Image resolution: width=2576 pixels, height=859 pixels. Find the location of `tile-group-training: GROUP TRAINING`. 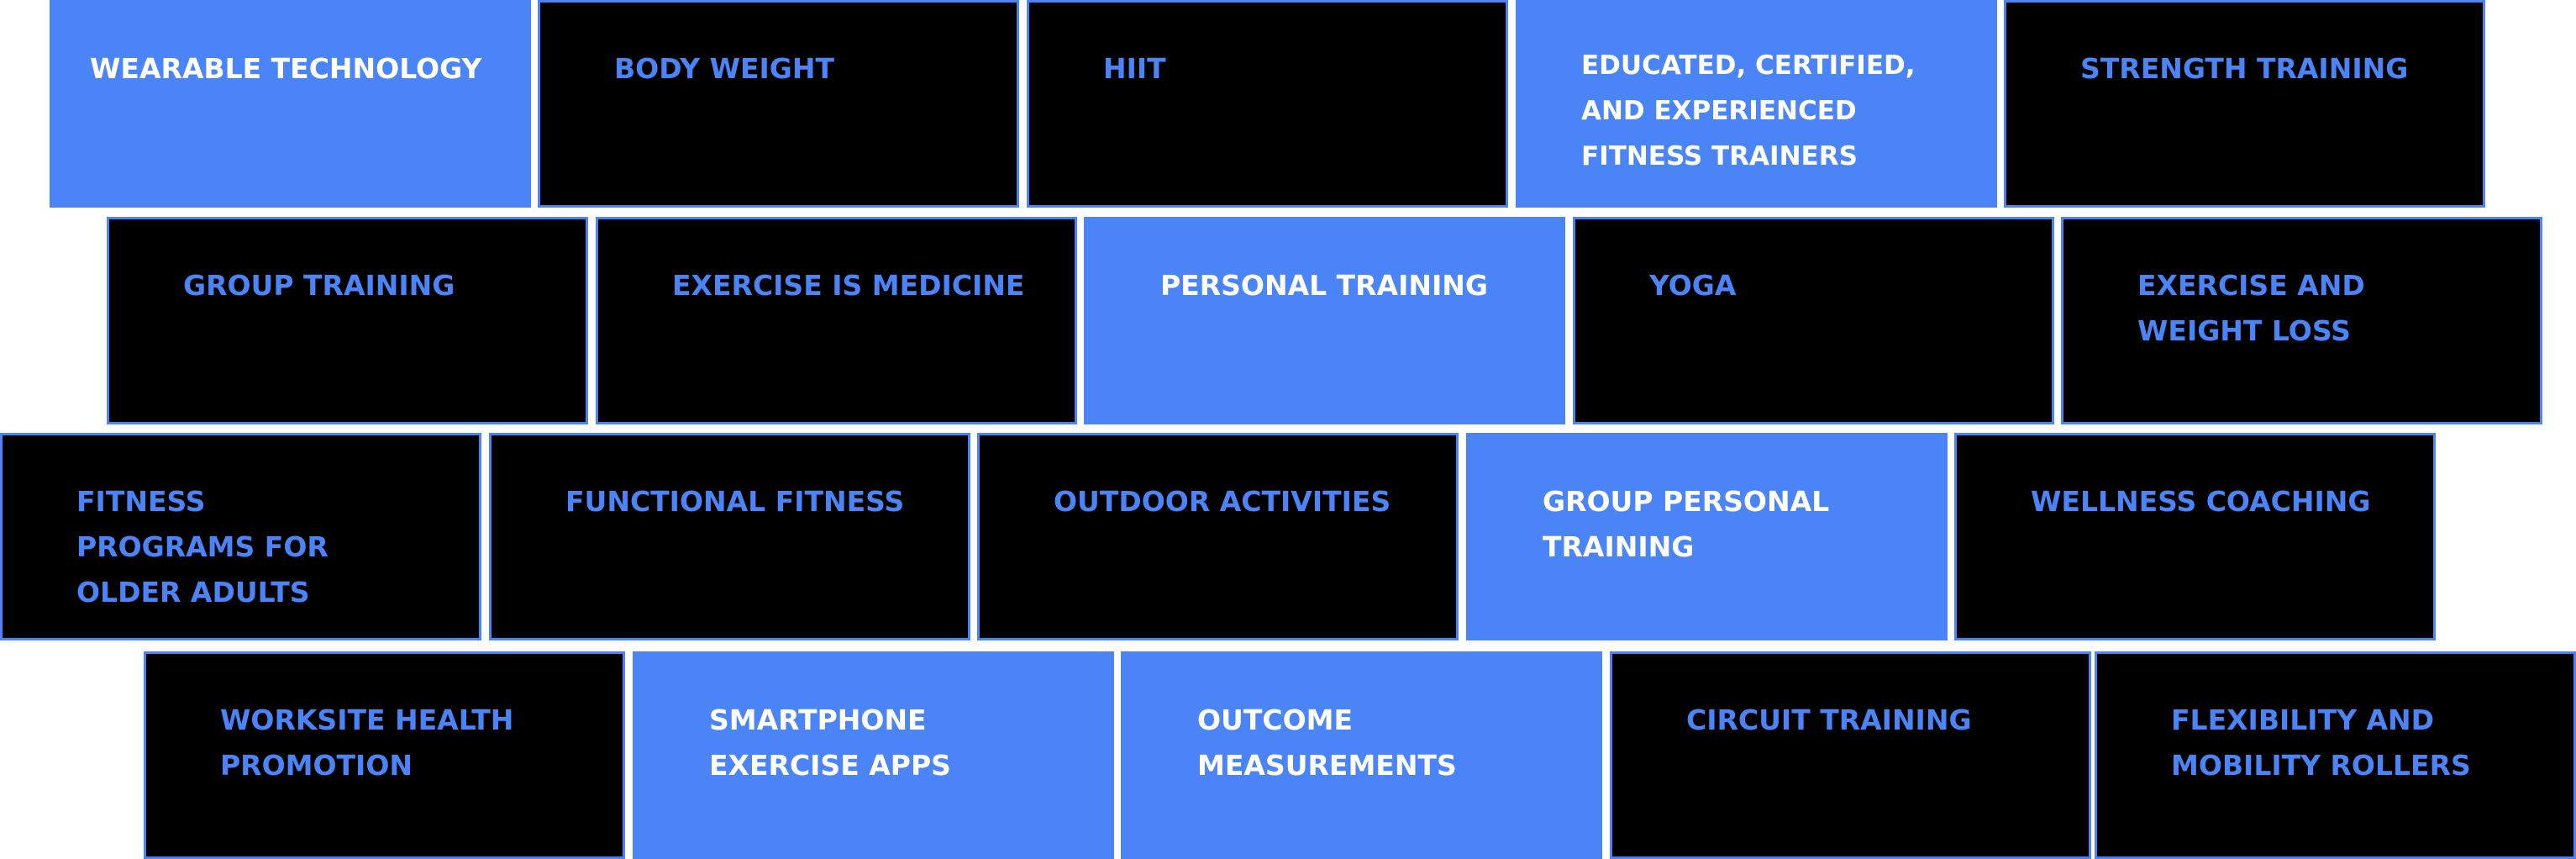

tile-group-training: GROUP TRAINING is located at coordinates (347, 320).